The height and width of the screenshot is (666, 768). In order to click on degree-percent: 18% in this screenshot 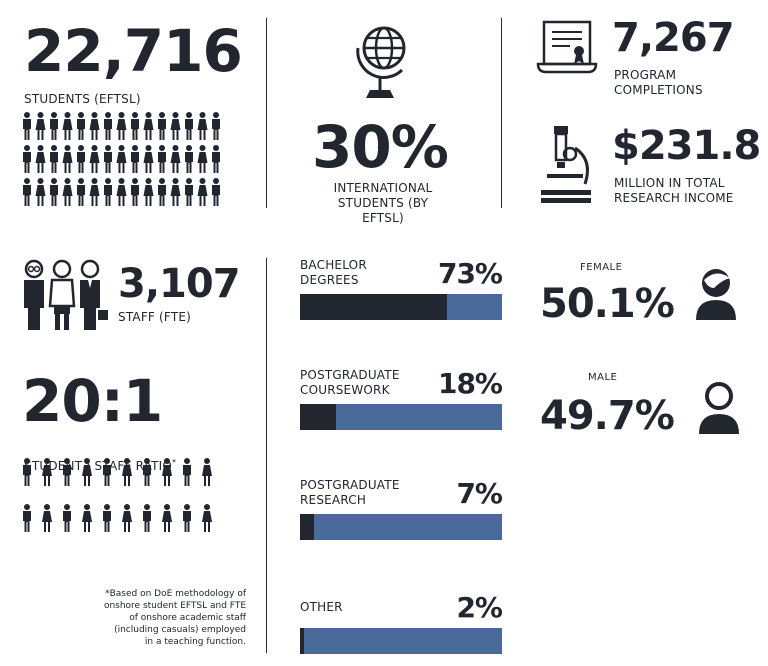, I will do `click(470, 383)`.